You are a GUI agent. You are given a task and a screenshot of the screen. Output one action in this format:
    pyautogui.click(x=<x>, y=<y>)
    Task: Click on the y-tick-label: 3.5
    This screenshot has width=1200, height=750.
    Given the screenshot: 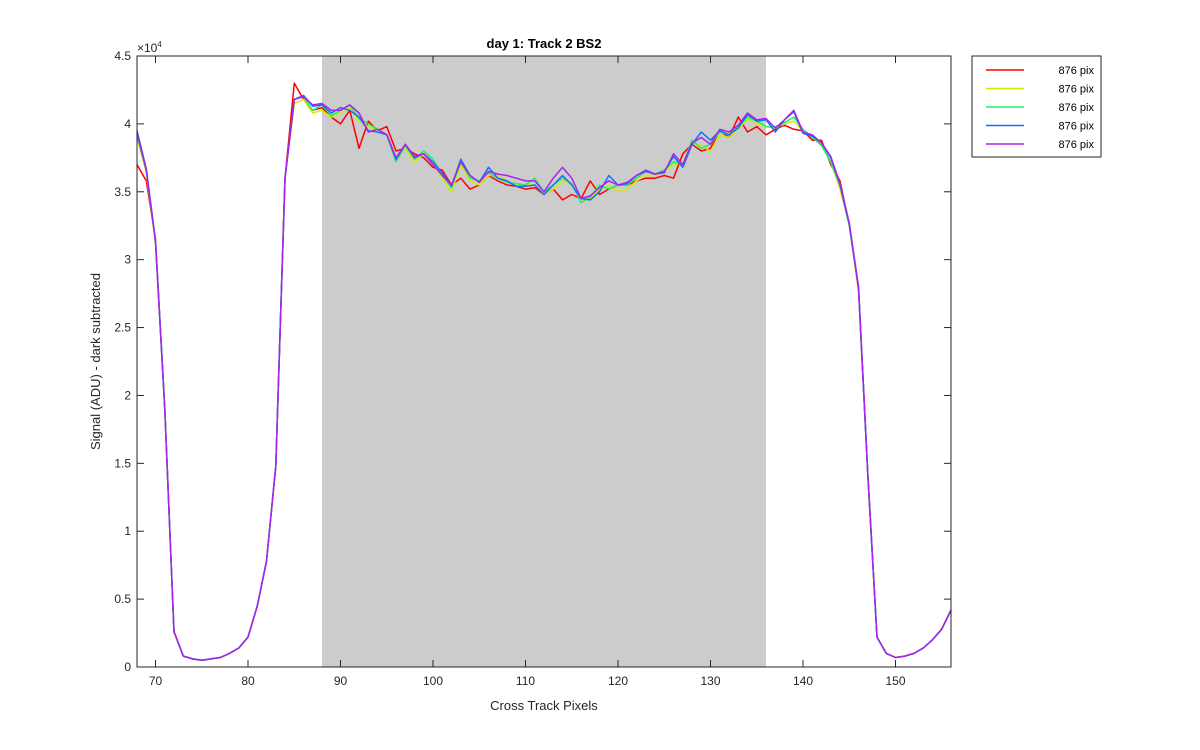 What is the action you would take?
    pyautogui.click(x=122, y=192)
    